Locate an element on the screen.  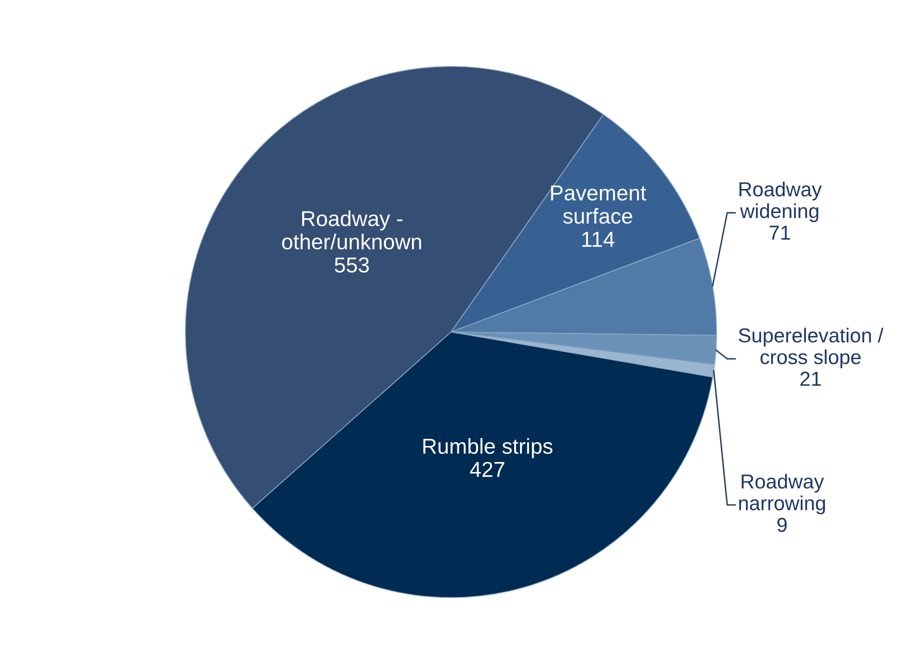
data-label: 553 is located at coordinates (351, 265).